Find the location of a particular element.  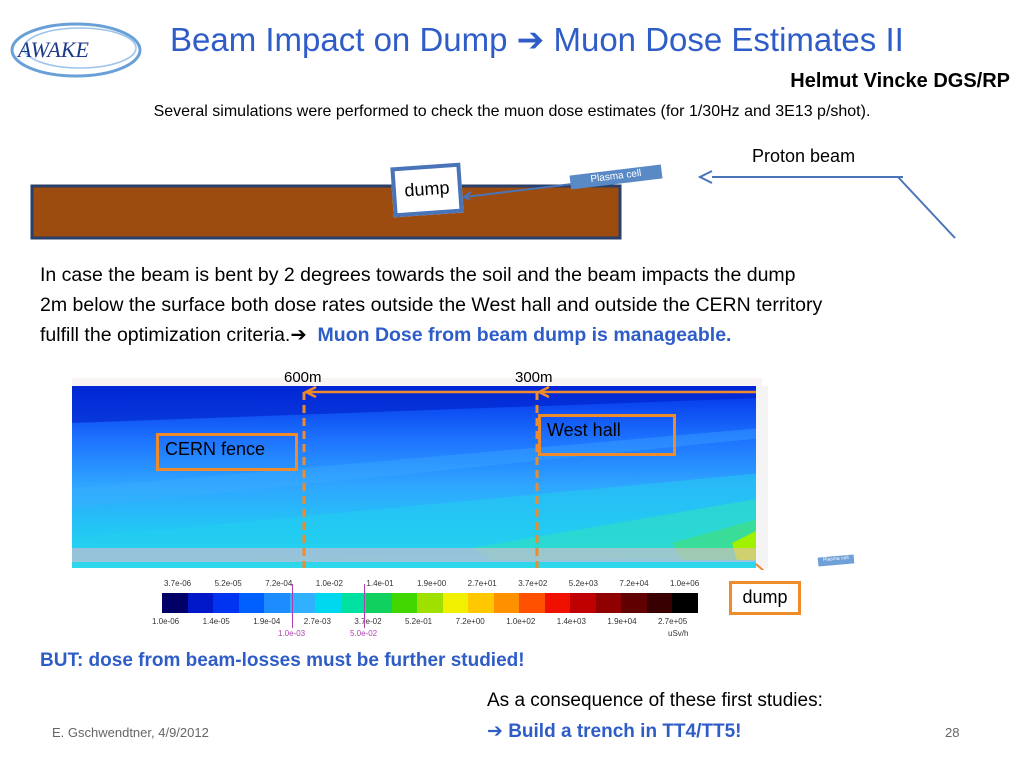

soil-block is located at coordinates (326, 212).